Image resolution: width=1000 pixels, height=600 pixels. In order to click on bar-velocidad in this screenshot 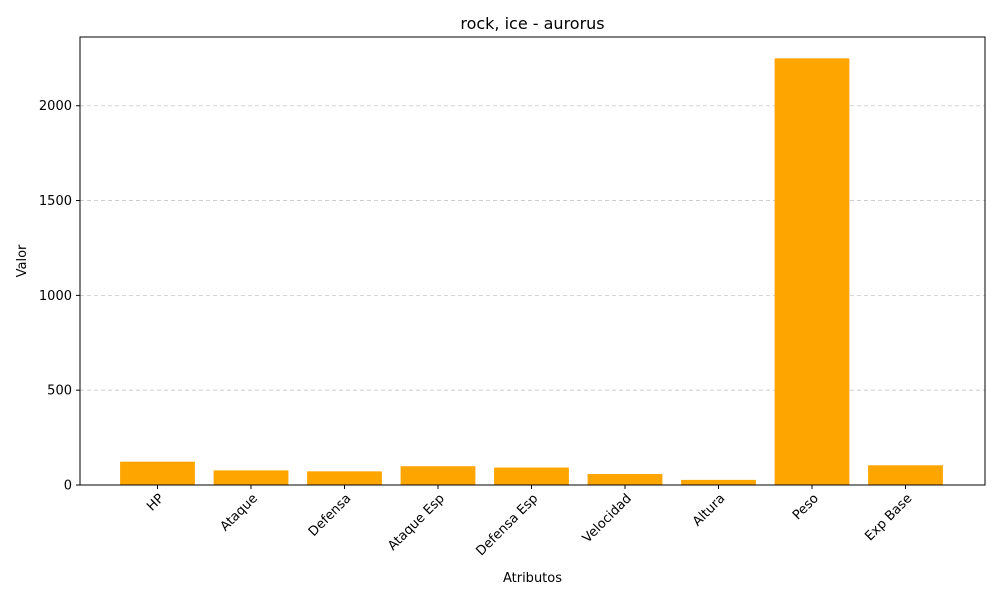, I will do `click(625, 479)`.